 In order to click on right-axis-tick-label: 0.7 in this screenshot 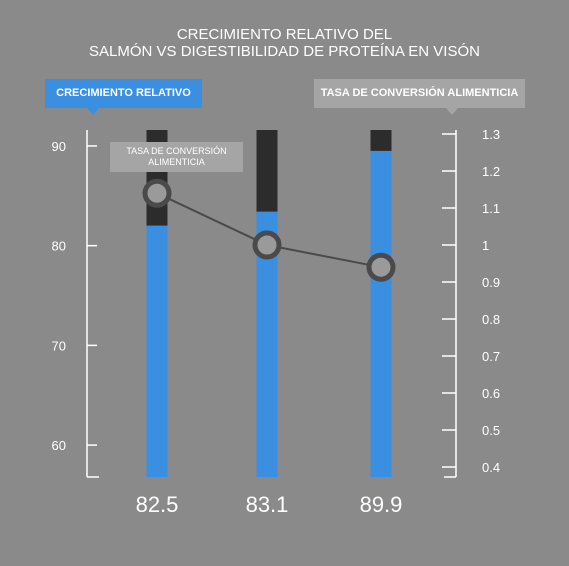, I will do `click(491, 356)`.